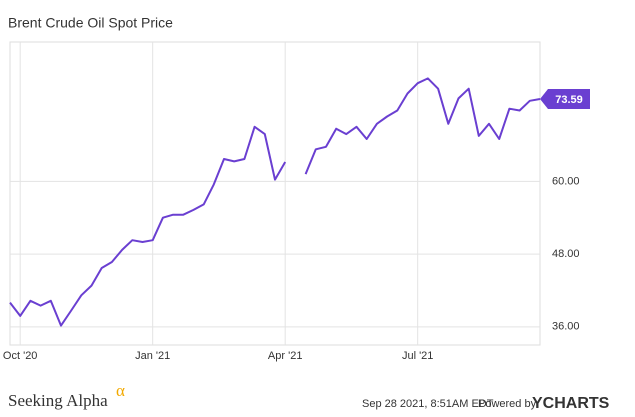  Describe the element at coordinates (507, 404) in the screenshot. I see `powered-by: Powered by` at that location.